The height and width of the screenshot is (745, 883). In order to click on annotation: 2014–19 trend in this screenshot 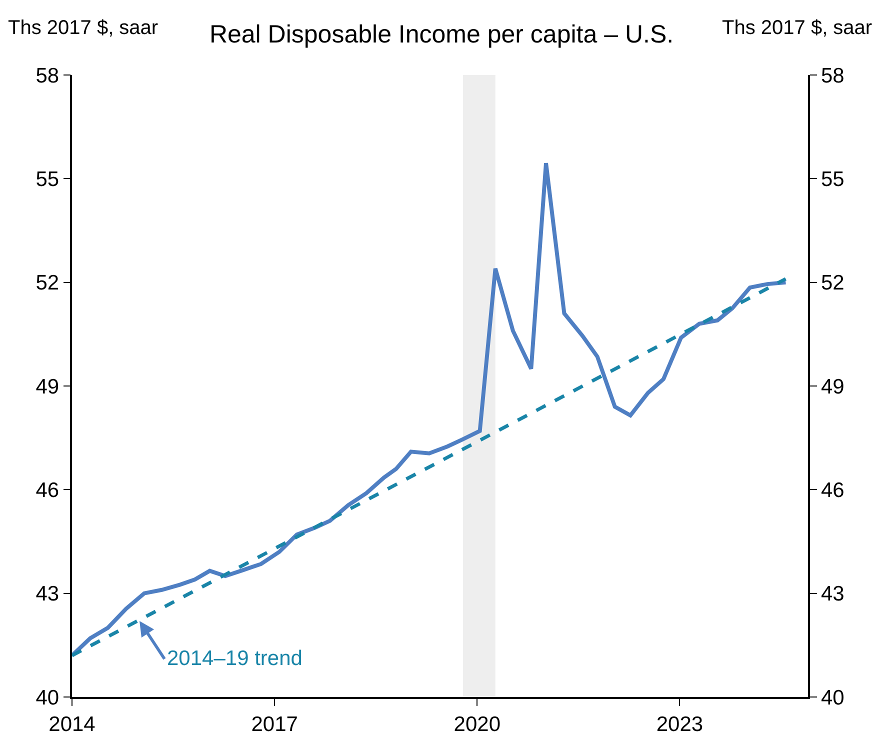, I will do `click(234, 658)`.